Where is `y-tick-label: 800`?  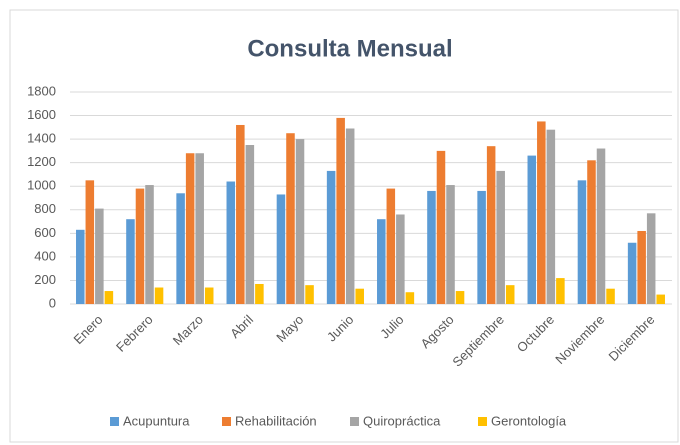 y-tick-label: 800 is located at coordinates (45, 208).